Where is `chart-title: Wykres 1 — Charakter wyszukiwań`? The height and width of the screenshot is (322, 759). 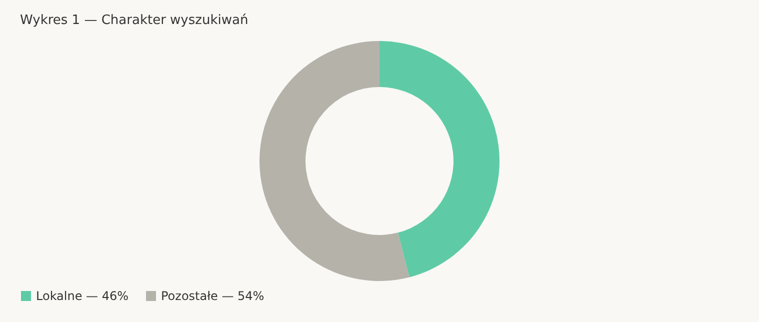
chart-title: Wykres 1 — Charakter wyszukiwań is located at coordinates (134, 20).